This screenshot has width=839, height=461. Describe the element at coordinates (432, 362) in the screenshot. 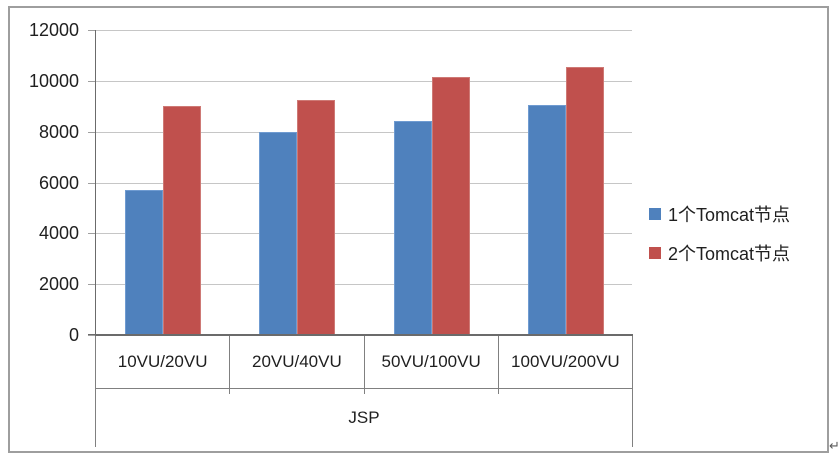

I see `category-label-3: 50VU/100VU` at that location.